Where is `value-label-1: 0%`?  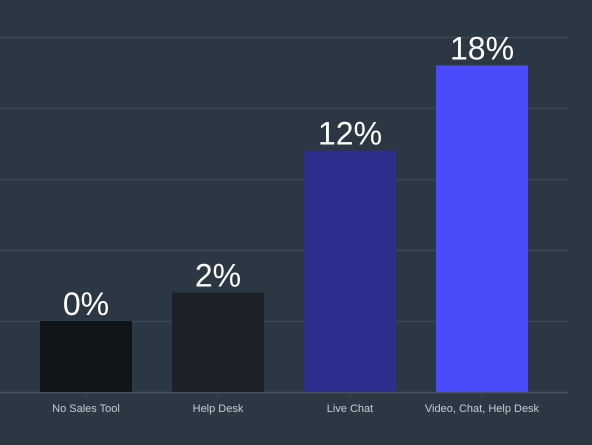
value-label-1: 0% is located at coordinates (86, 304).